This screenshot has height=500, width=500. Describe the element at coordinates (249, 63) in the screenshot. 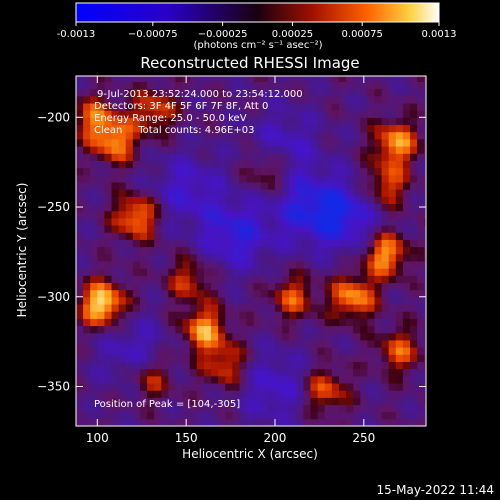

I see `chart-title: Reconstructed RHESSI Image` at that location.